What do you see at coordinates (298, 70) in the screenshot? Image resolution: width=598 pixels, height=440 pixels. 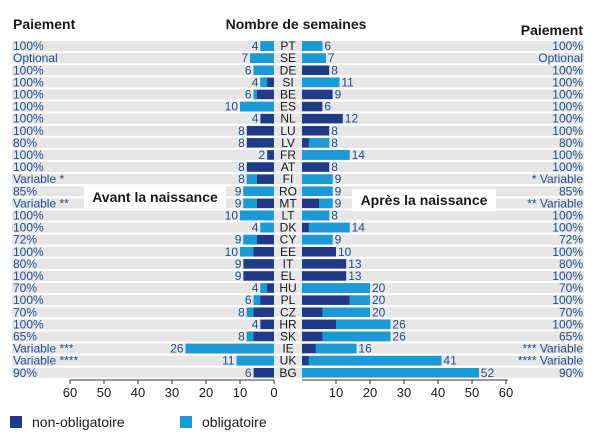 I see `row-stripe-de` at bounding box center [298, 70].